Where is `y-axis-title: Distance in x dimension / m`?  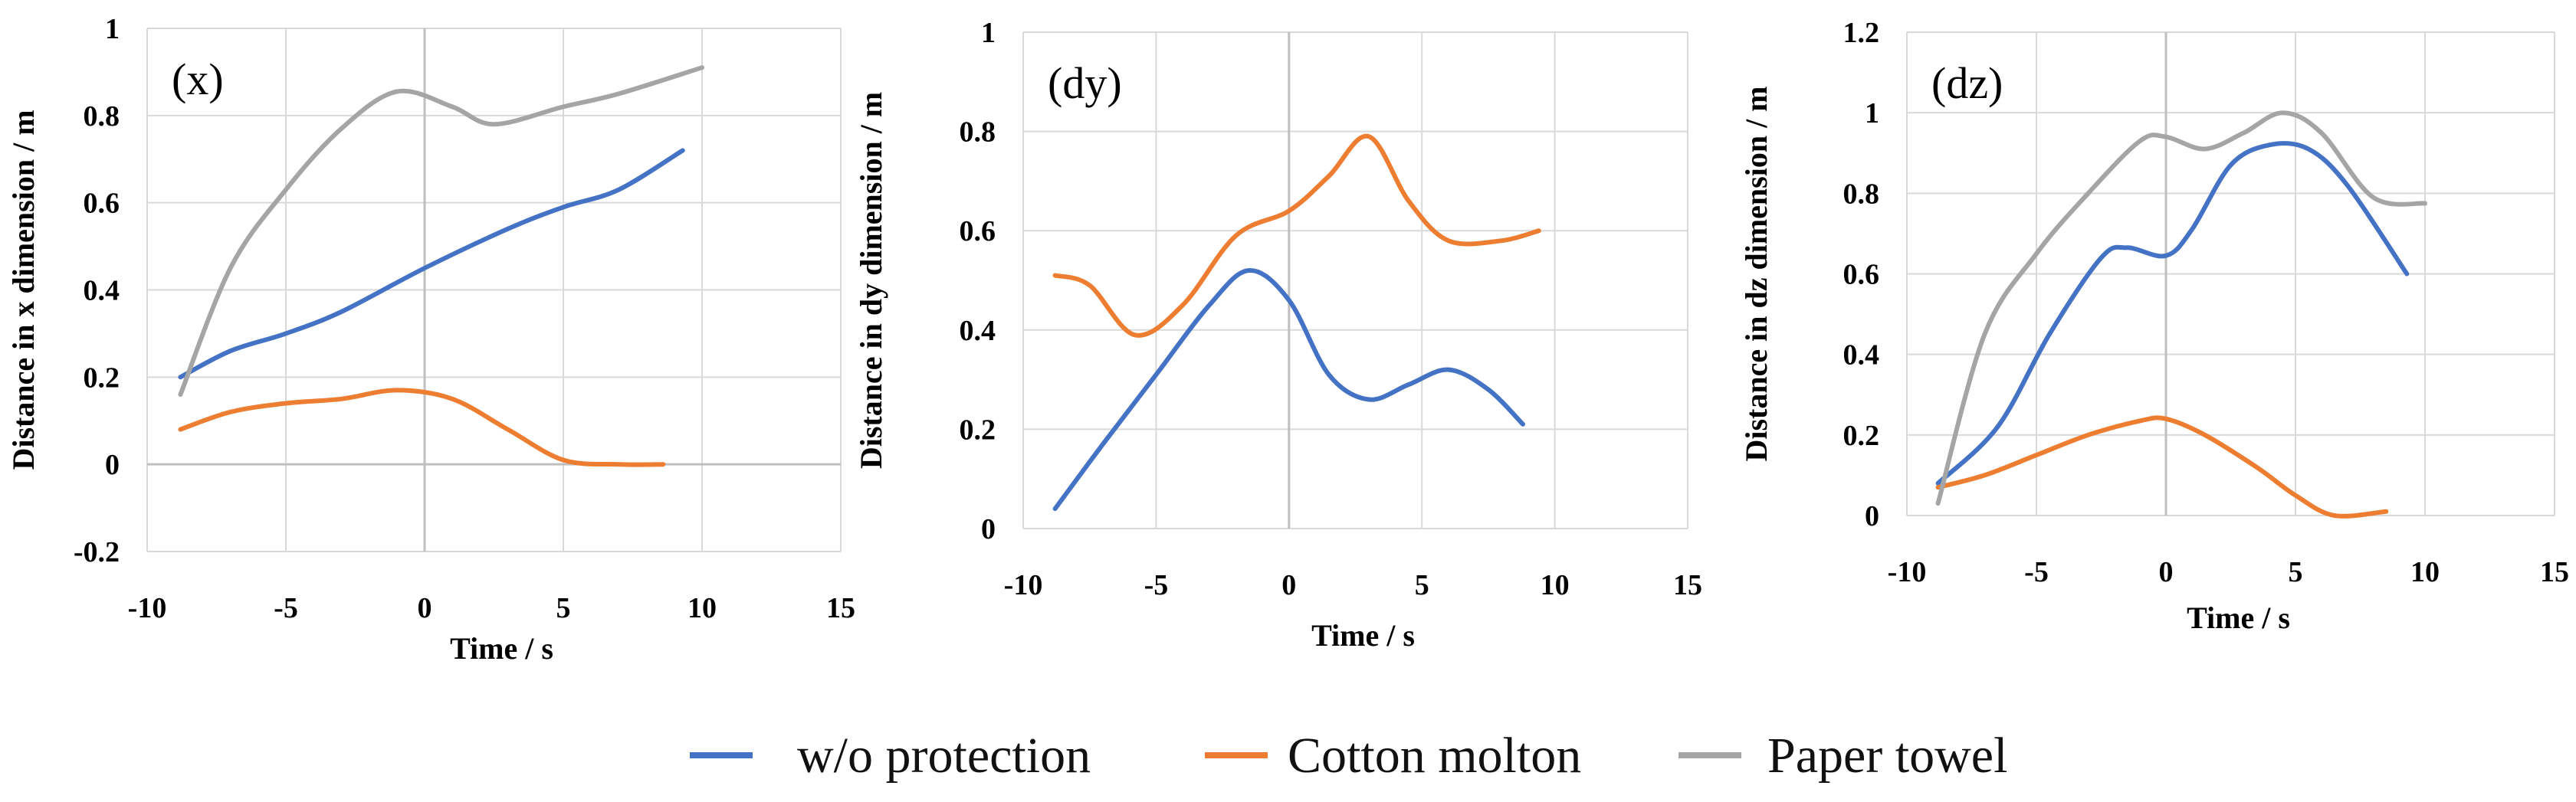
y-axis-title: Distance in x dimension / m is located at coordinates (23, 290).